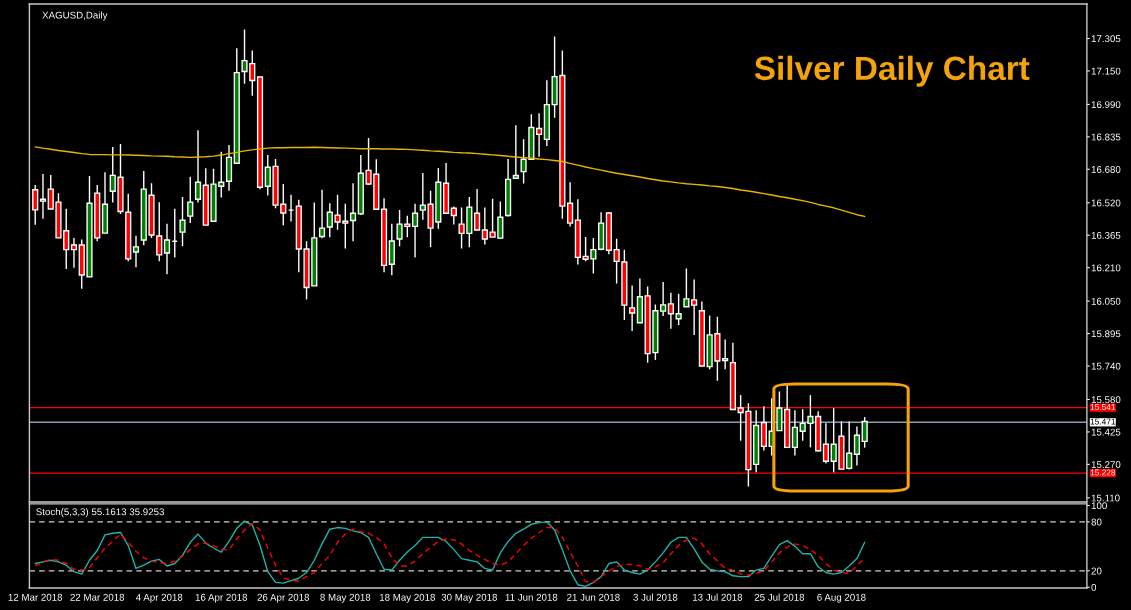 This screenshot has width=1131, height=610. What do you see at coordinates (283, 598) in the screenshot?
I see `x-tick-label: 26 Apr 2018` at bounding box center [283, 598].